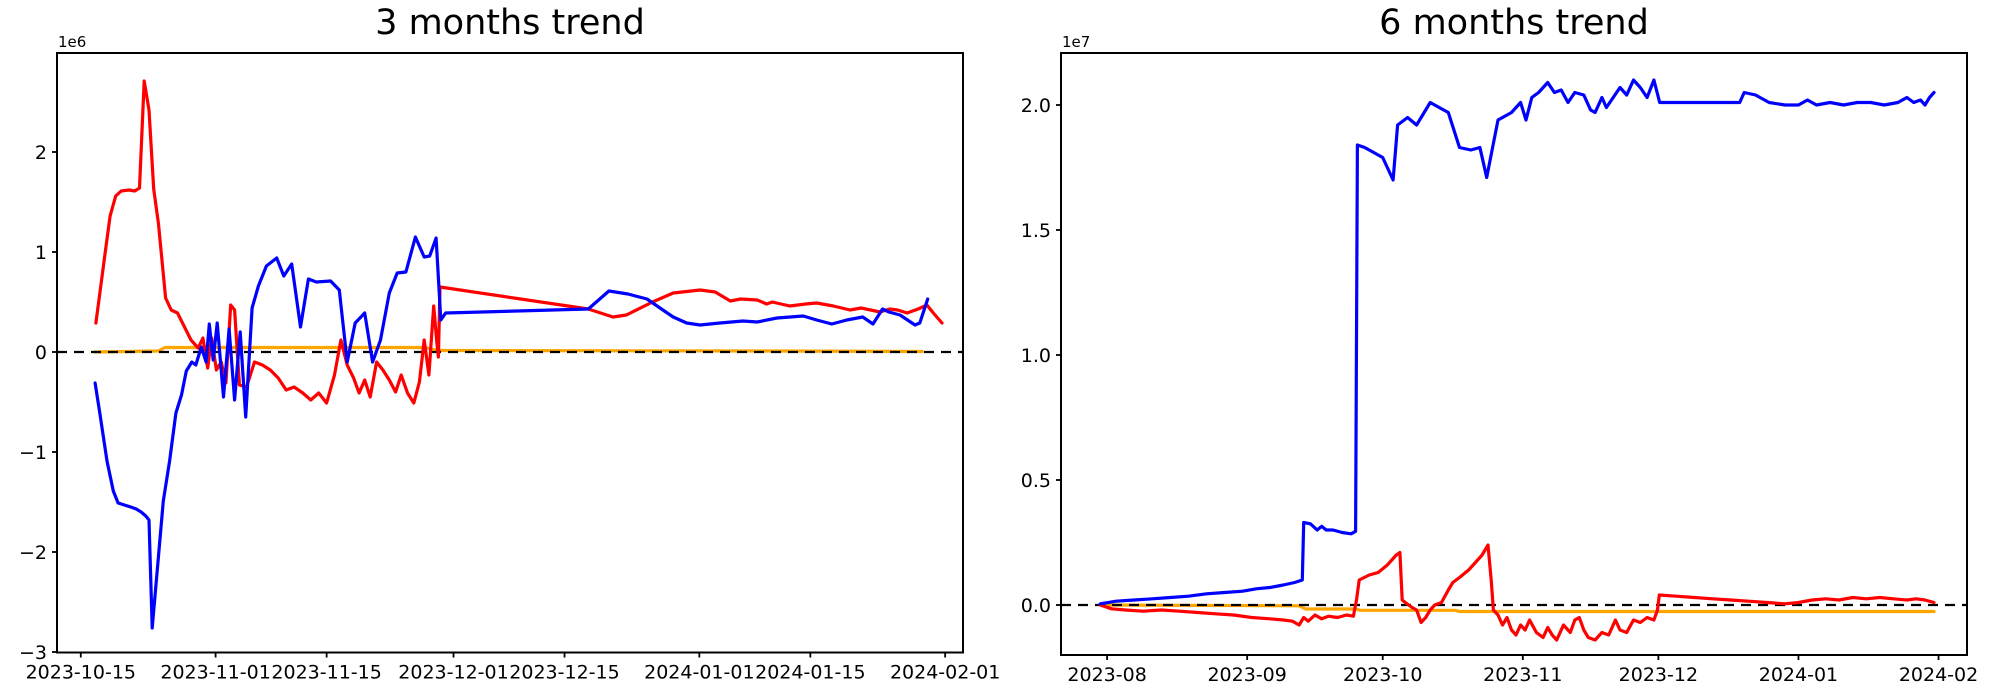 Image resolution: width=2000 pixels, height=700 pixels. I want to click on left-y-tick-label: 1, so click(41, 253).